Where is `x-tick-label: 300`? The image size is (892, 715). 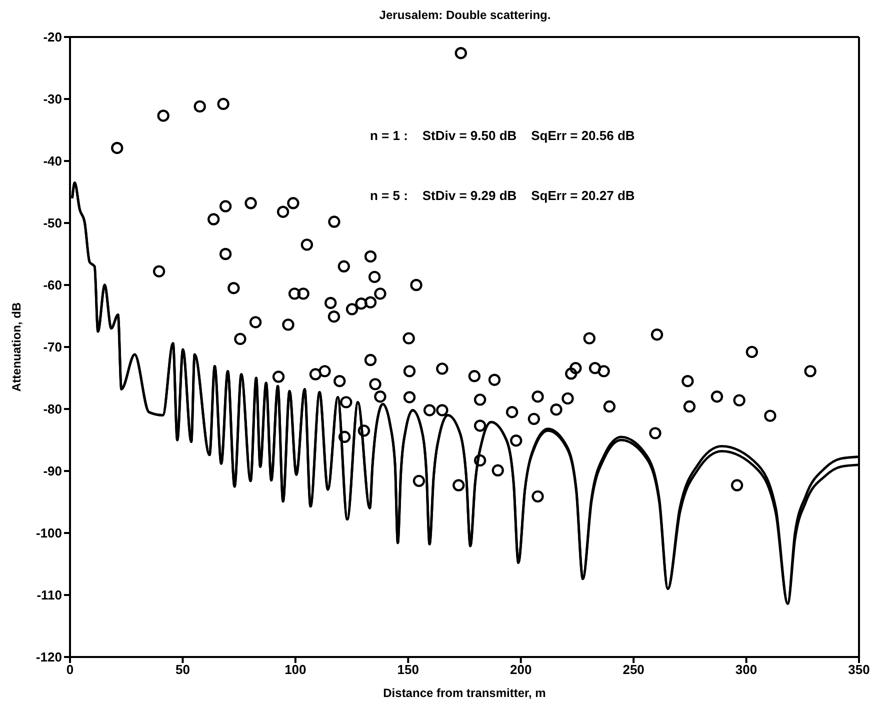
x-tick-label: 300 is located at coordinates (746, 670).